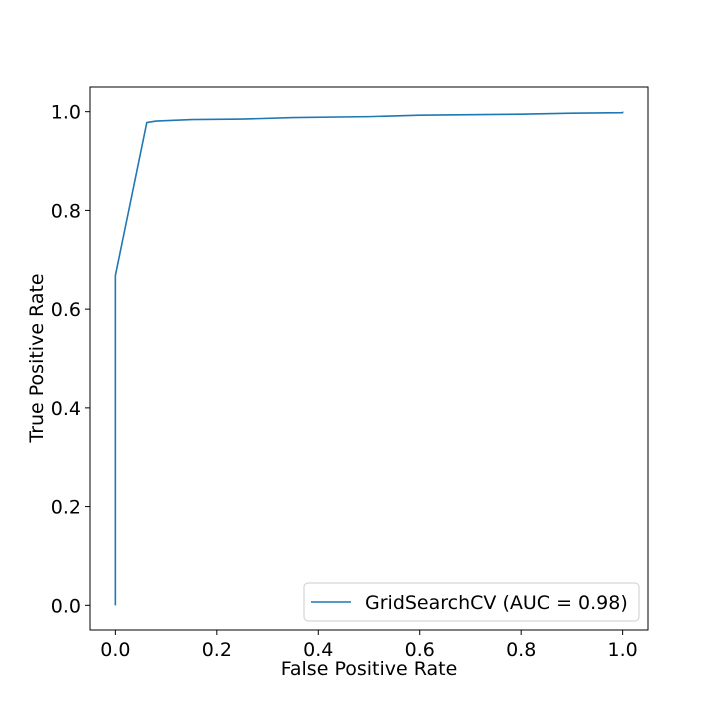  Describe the element at coordinates (420, 650) in the screenshot. I see `x-tick-label: 0.6` at that location.